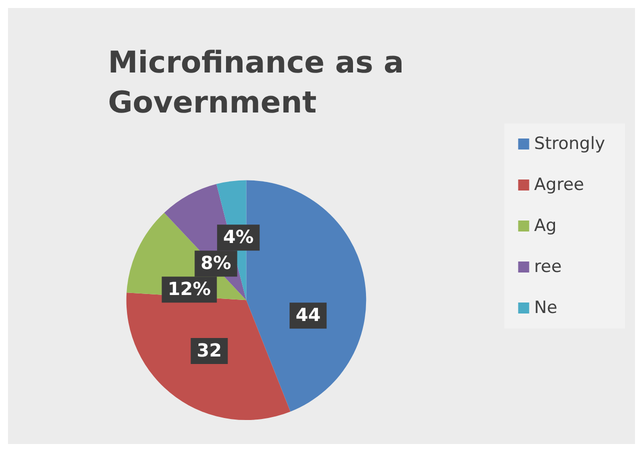 This screenshot has height=452, width=643. I want to click on legend-label: Ag, so click(545, 226).